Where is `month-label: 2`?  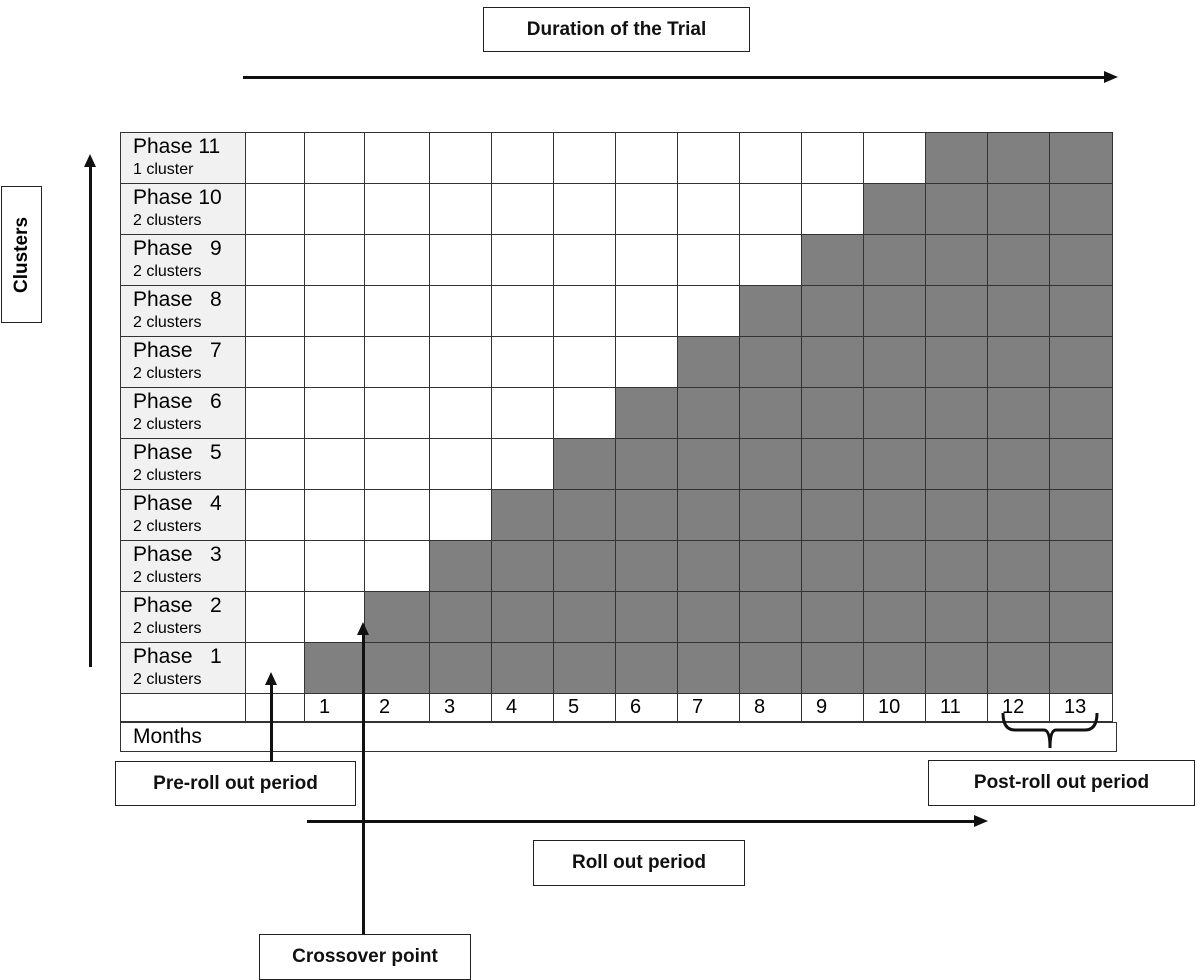
month-label: 2 is located at coordinates (397, 707).